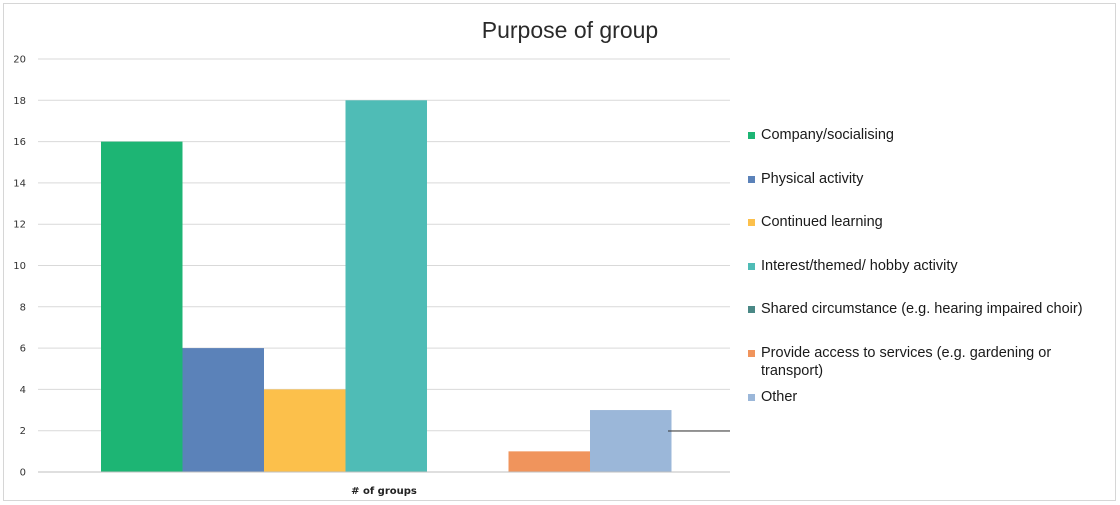  What do you see at coordinates (23, 349) in the screenshot?
I see `y-tick-label: 6` at bounding box center [23, 349].